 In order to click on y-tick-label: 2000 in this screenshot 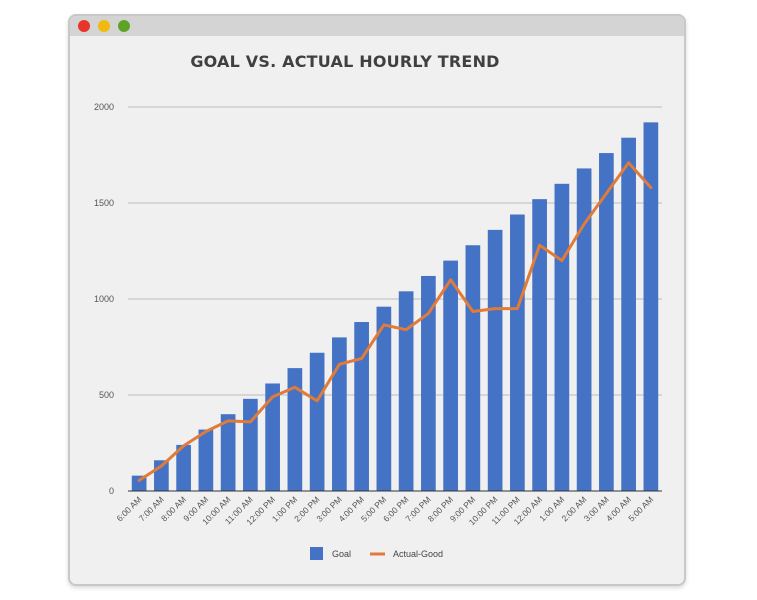, I will do `click(104, 107)`.